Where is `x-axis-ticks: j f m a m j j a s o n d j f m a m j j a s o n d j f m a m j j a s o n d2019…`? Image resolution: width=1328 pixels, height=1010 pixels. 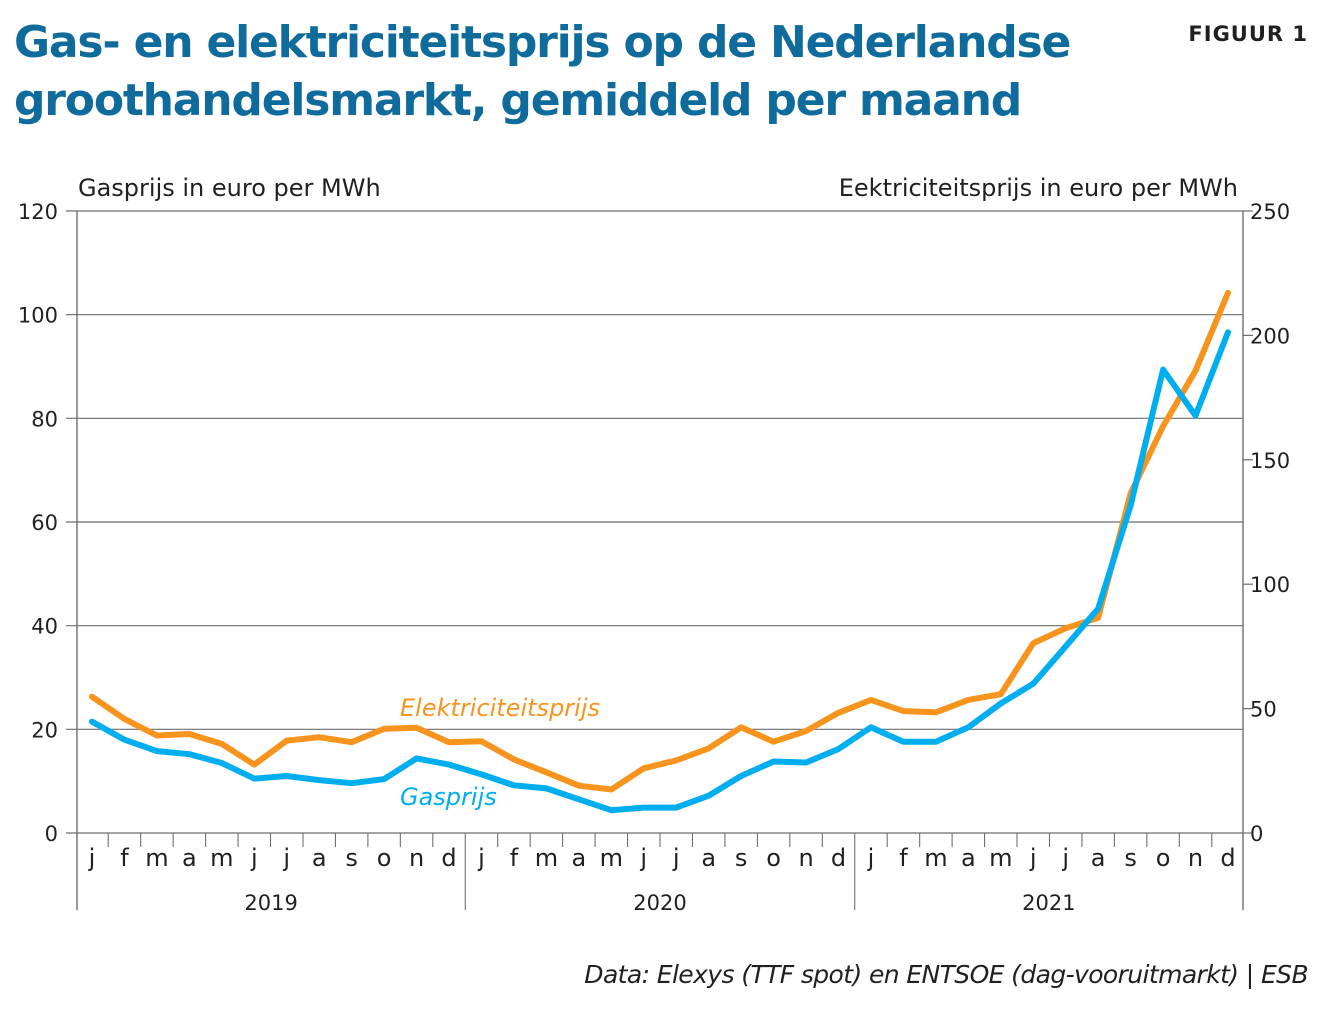
x-axis-ticks: j f m a m j j a s o n d j f m a m j j a s o n d j f m a m j j a s o n d2019… is located at coordinates (662, 874).